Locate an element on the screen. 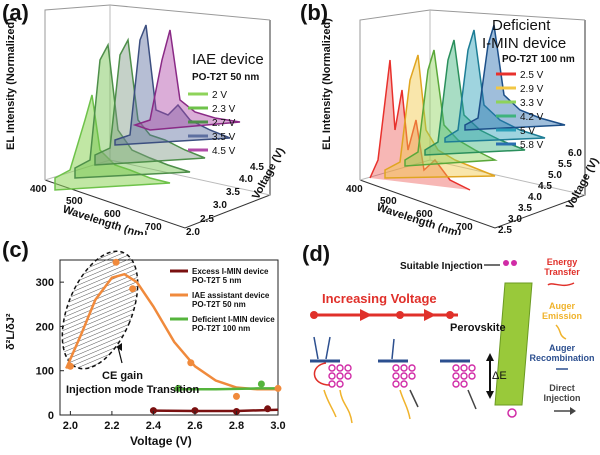 The image size is (600, 455). panel-a-legend-item: 2.7 V is located at coordinates (212, 123).